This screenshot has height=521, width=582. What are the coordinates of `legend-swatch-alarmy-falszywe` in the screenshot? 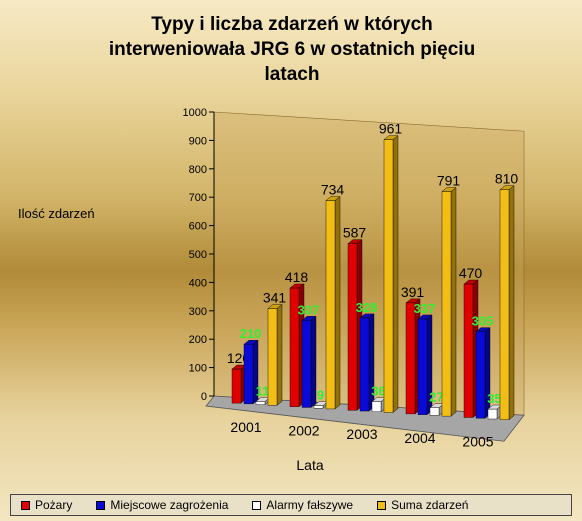 It's located at (257, 505).